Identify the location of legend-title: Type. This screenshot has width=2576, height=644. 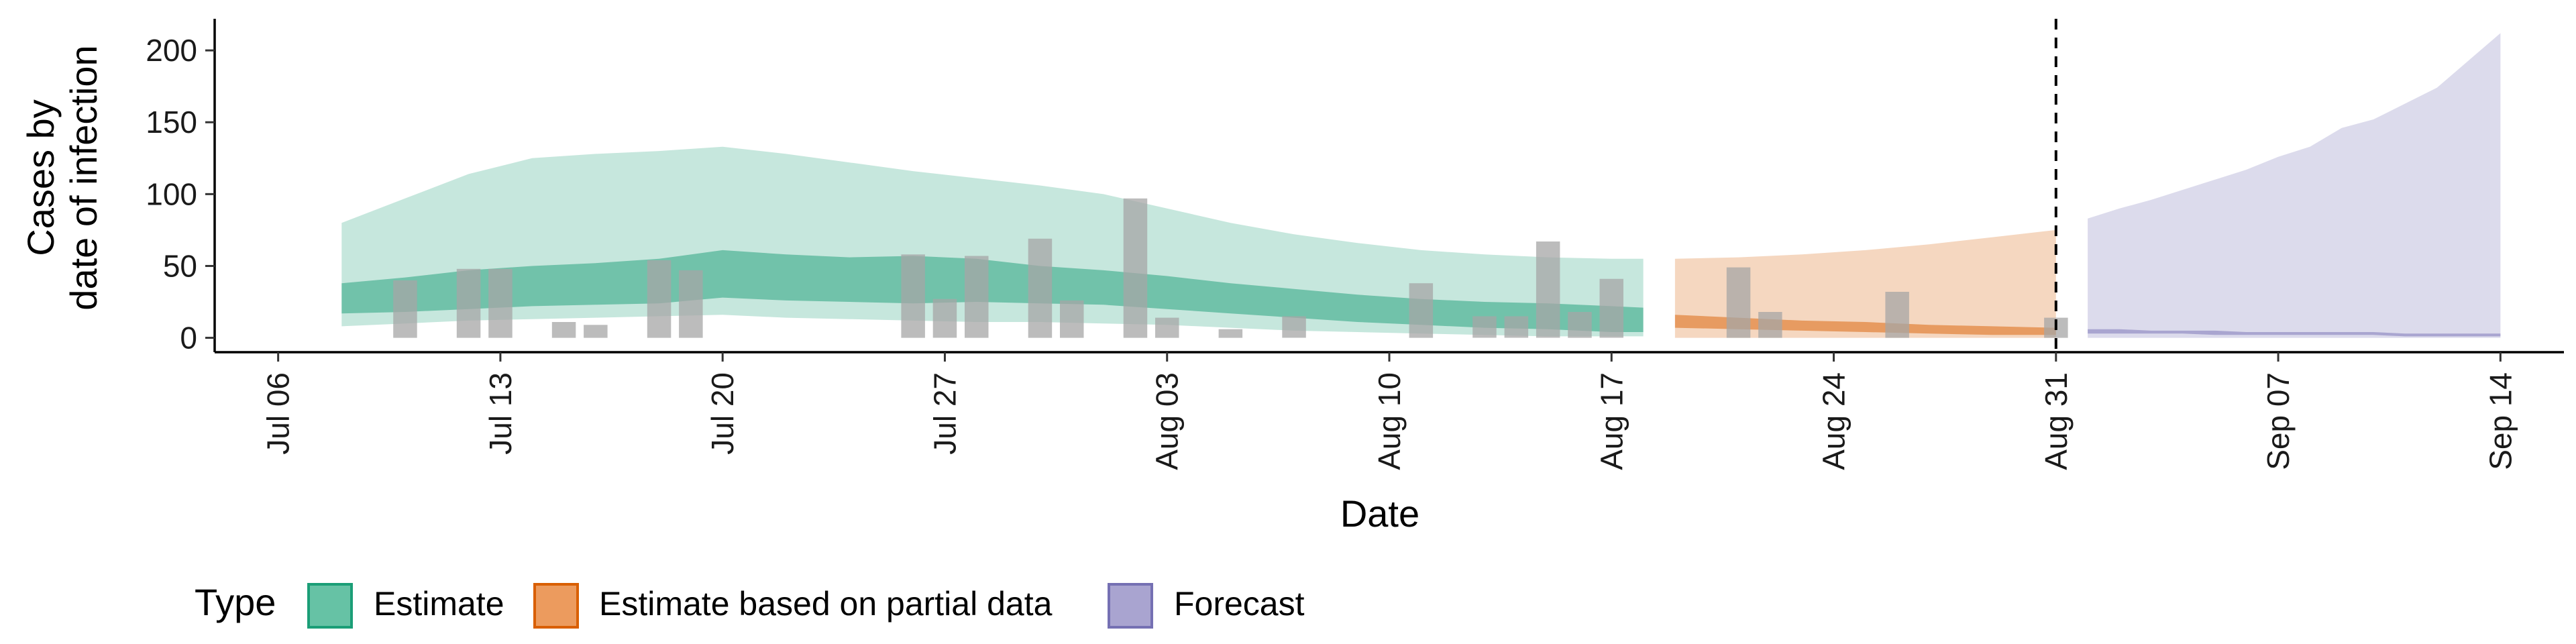
(235, 602).